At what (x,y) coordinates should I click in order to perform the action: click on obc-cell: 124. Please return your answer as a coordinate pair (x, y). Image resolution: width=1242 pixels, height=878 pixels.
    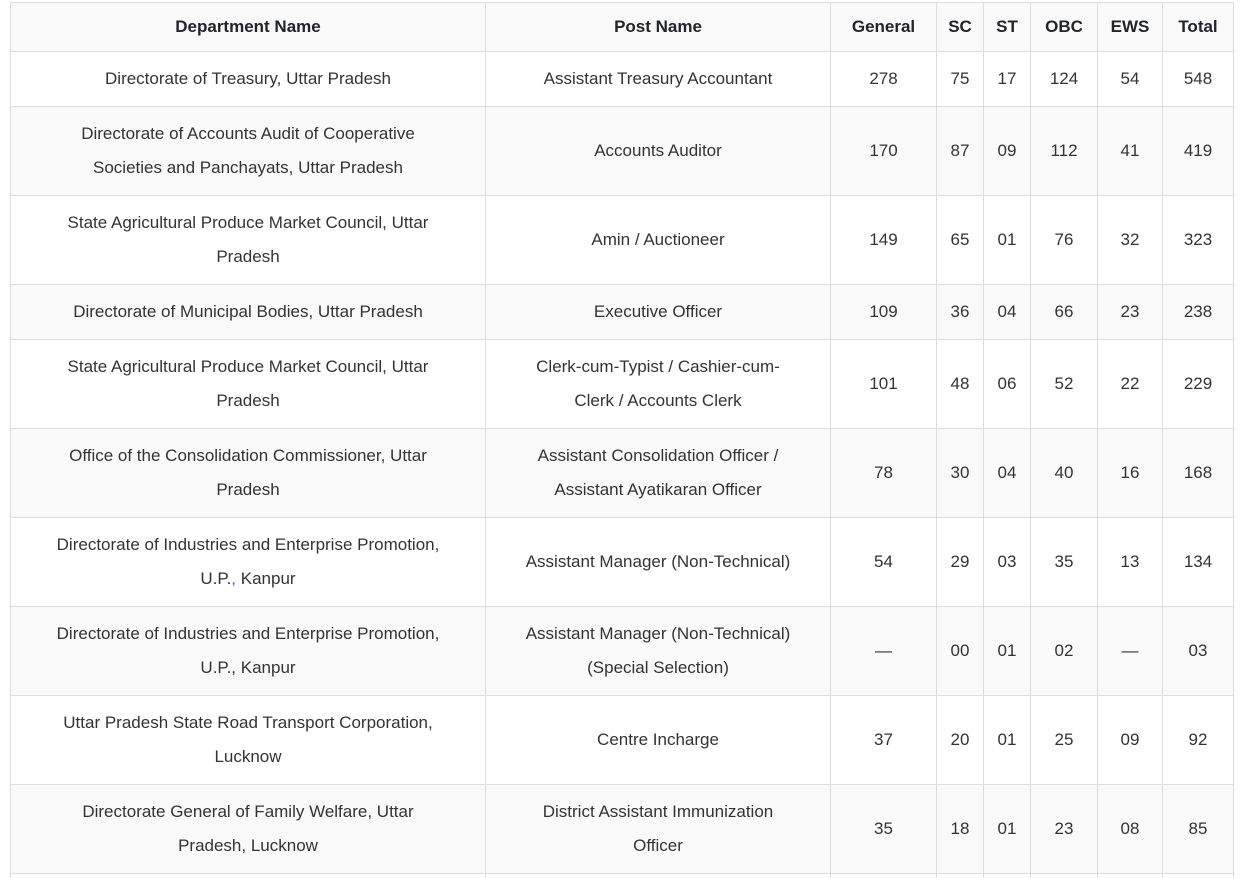
    Looking at the image, I should click on (1064, 79).